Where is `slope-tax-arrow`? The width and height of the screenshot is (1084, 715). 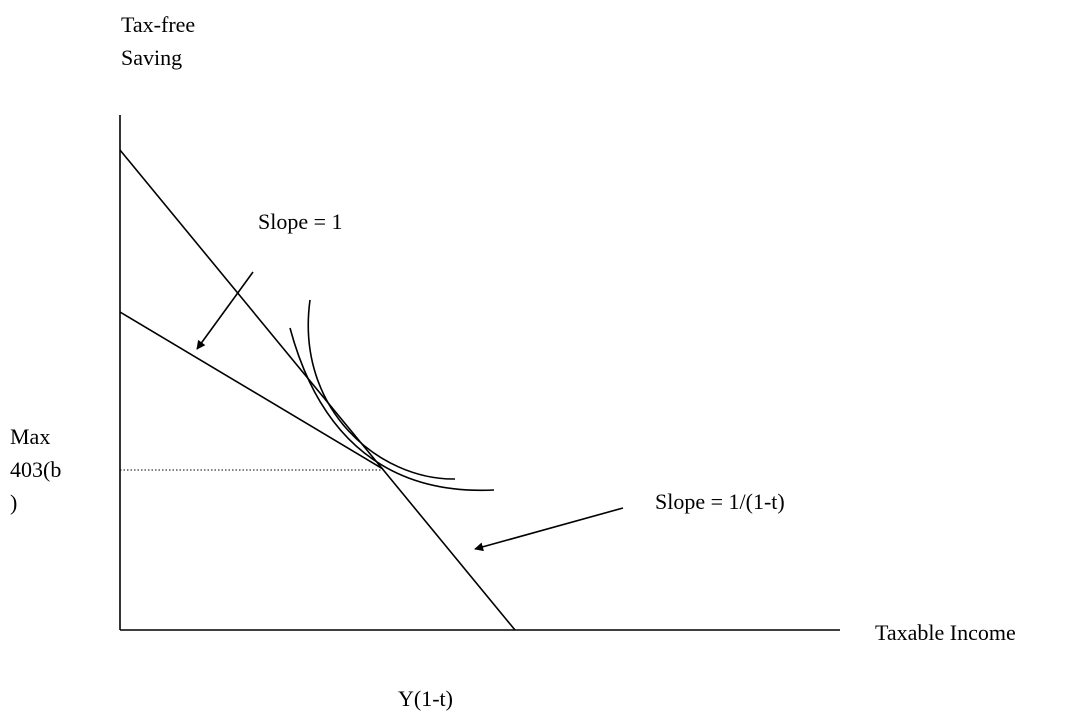
slope-tax-arrow is located at coordinates (549, 529).